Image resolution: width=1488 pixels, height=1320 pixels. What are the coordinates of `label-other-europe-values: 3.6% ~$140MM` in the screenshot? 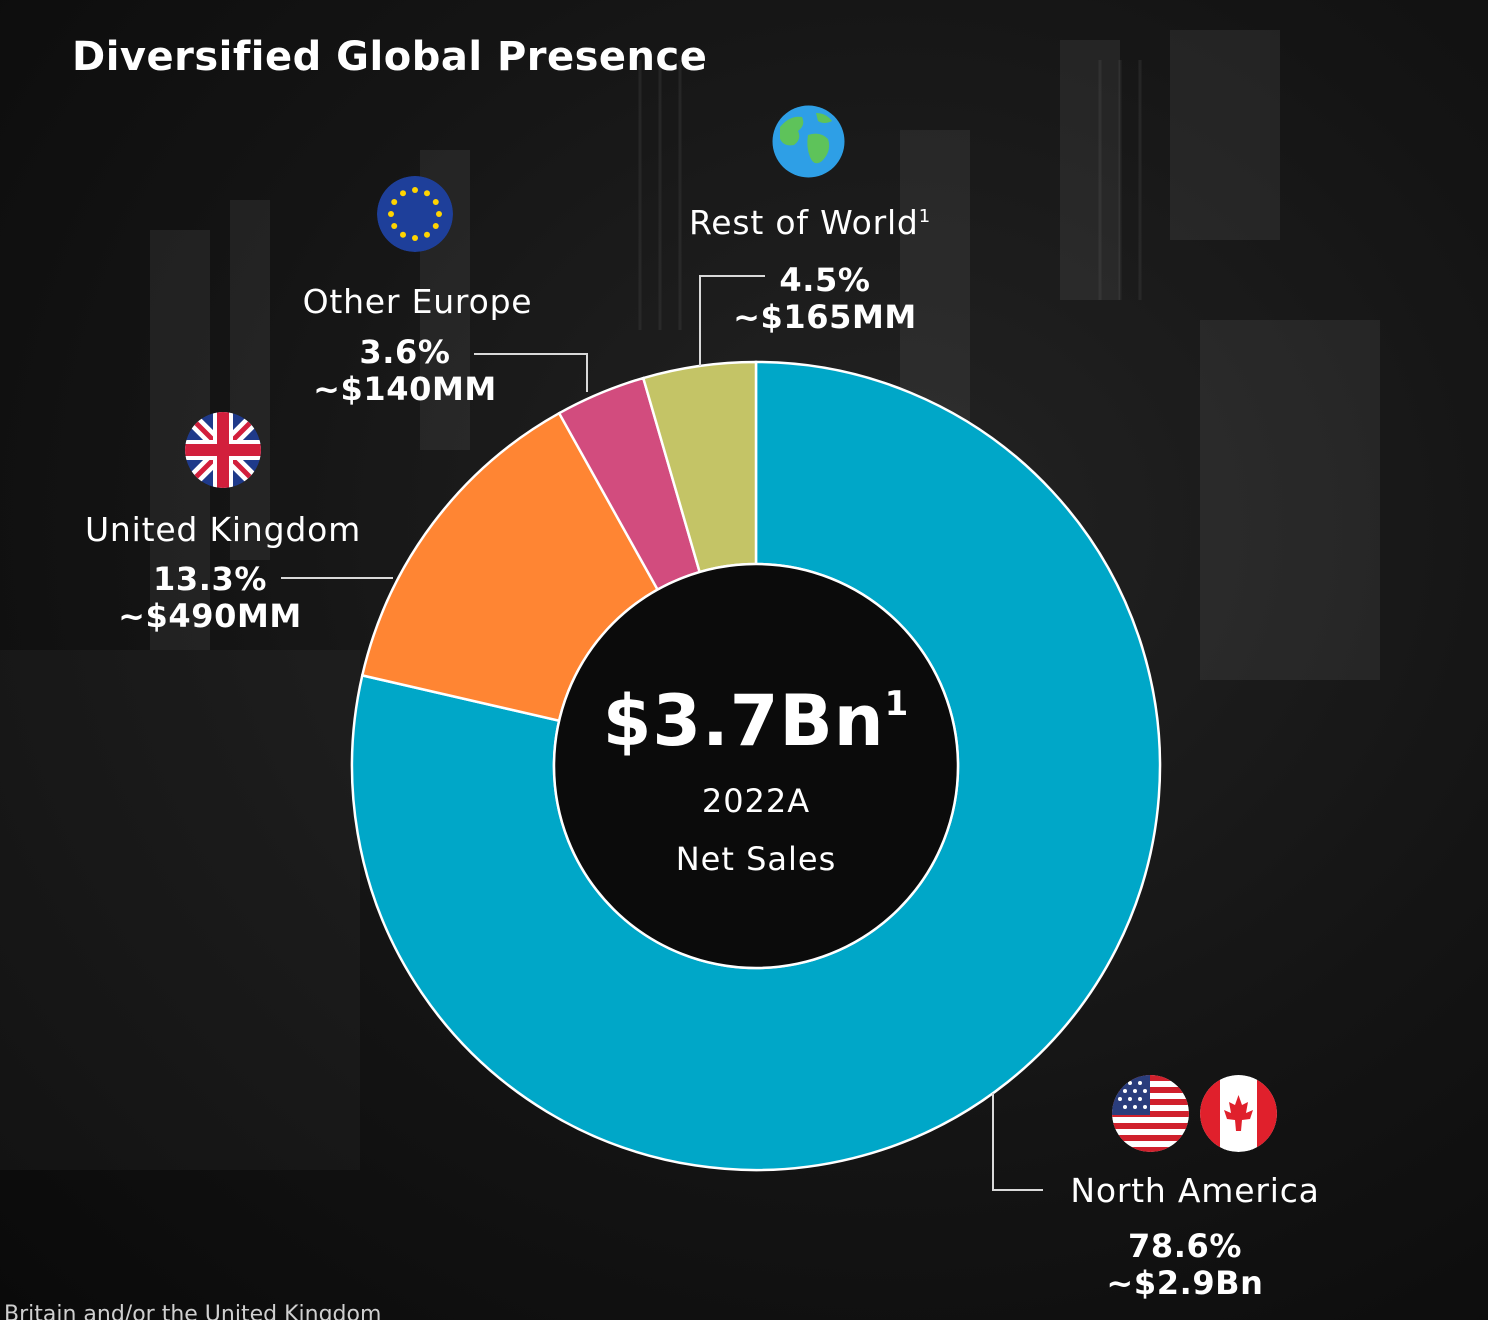 It's located at (405, 371).